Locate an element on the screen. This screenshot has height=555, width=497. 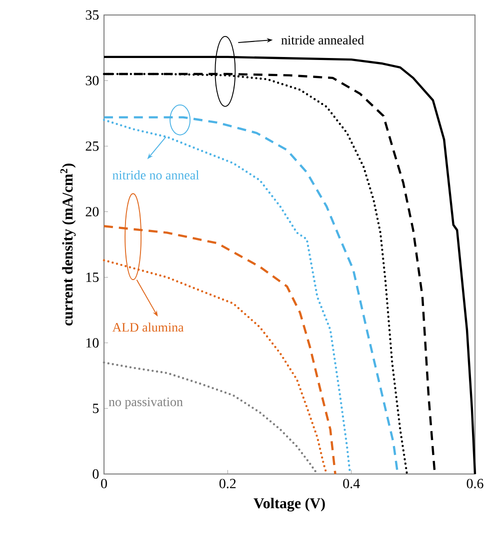
y-tick-label: 30 is located at coordinates (92, 81).